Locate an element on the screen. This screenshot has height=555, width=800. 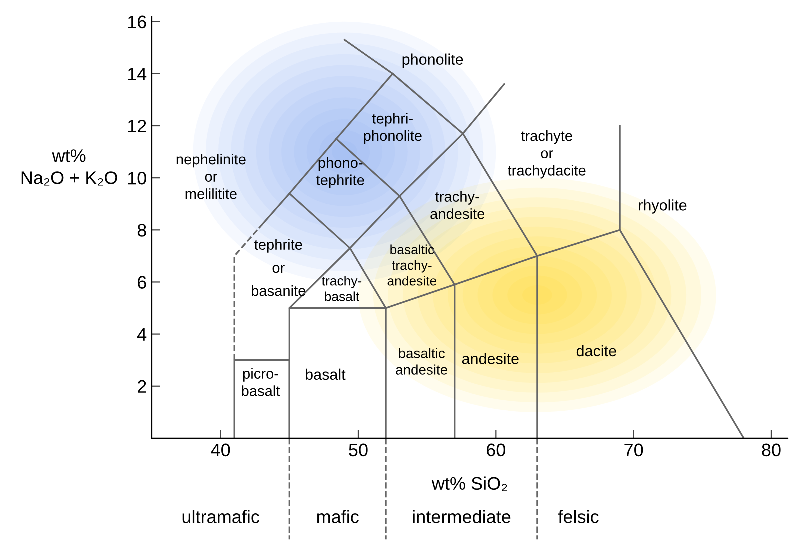
annotation: basaltic andesite is located at coordinates (422, 361).